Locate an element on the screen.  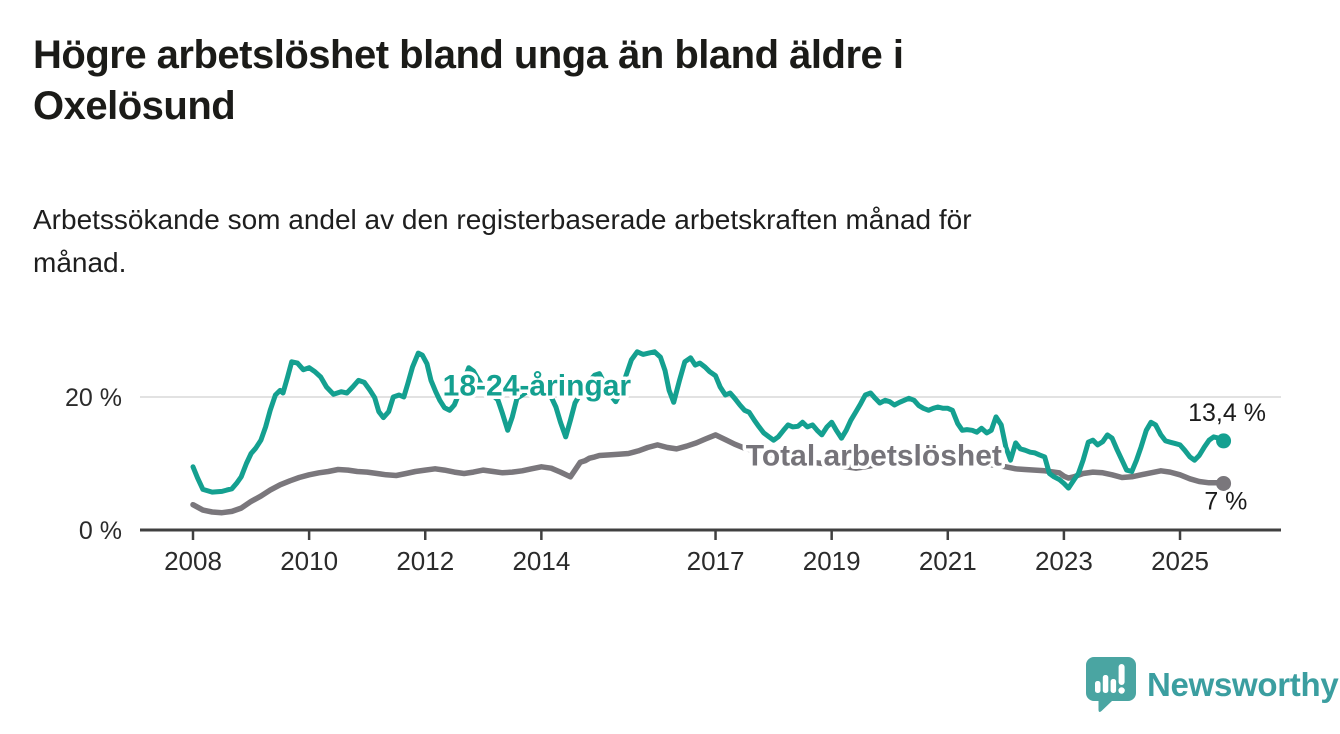
series-line-total is located at coordinates (708, 474).